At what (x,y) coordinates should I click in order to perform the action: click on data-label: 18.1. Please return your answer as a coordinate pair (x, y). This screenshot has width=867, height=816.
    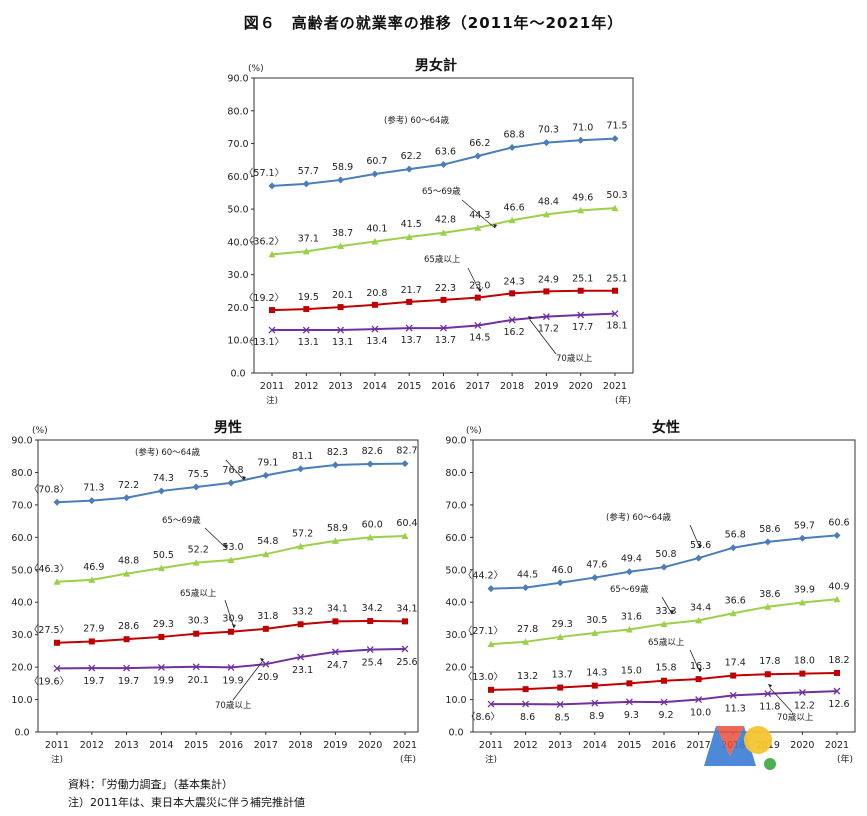
    Looking at the image, I should click on (616, 326).